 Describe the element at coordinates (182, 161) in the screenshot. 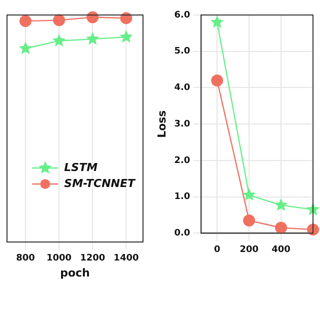

I see `y-tick-label: 2.0` at that location.